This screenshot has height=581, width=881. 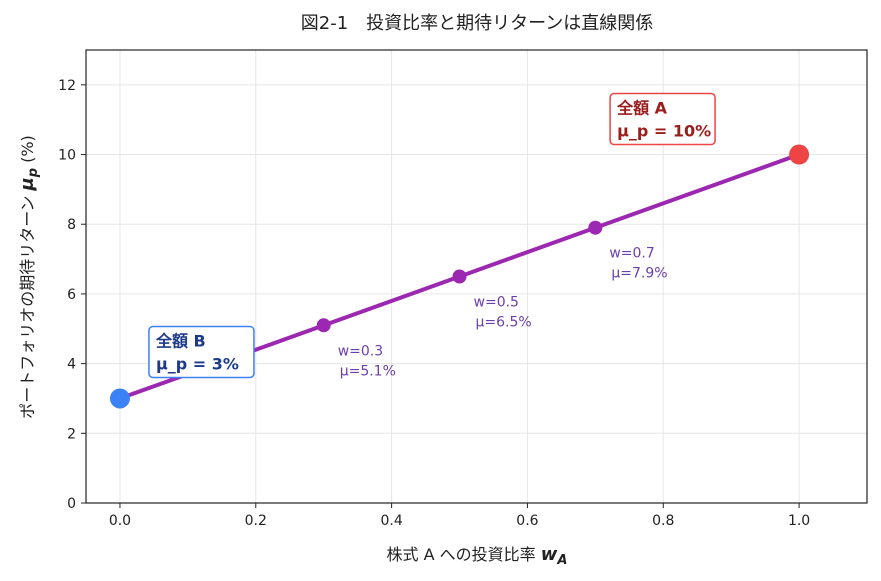 What do you see at coordinates (27, 184) in the screenshot?
I see `y-axis-title-math: μ` at bounding box center [27, 184].